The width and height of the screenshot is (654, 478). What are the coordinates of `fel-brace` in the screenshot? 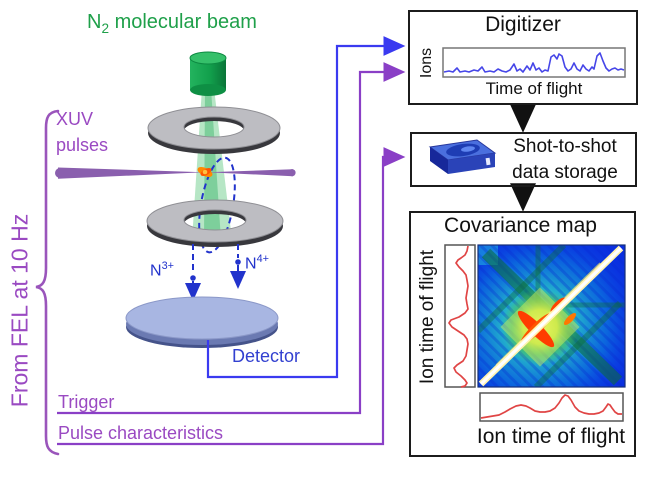 It's located at (47, 282).